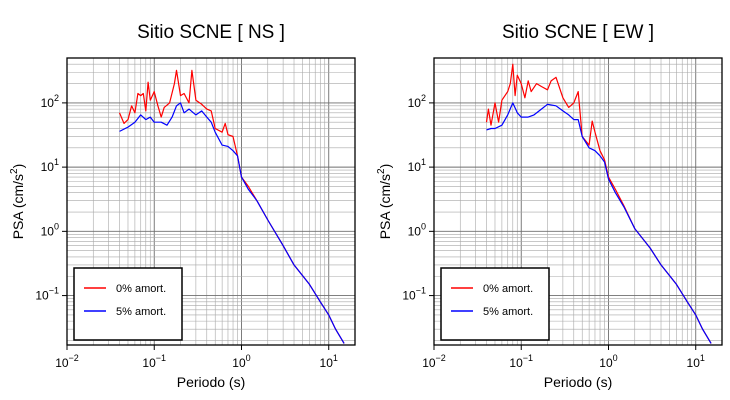 This screenshot has height=400, width=730. I want to click on chart-title: Sitio SCNE [ NS ], so click(211, 32).